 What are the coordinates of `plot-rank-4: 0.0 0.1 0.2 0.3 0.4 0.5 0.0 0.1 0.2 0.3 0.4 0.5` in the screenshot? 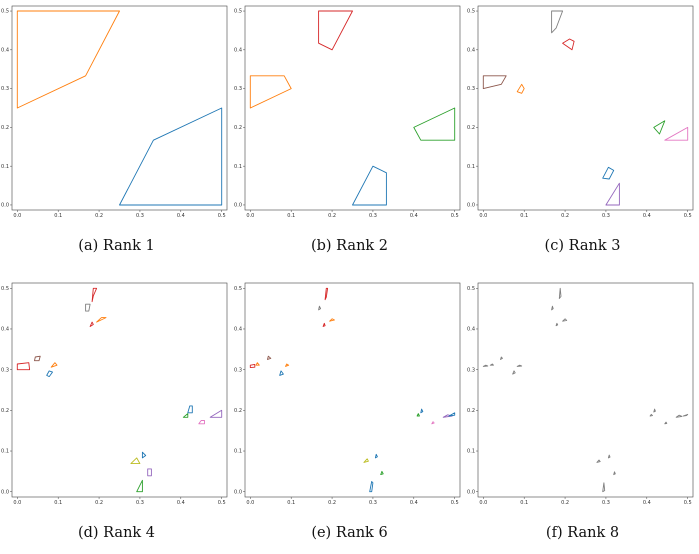 It's located at (114, 394).